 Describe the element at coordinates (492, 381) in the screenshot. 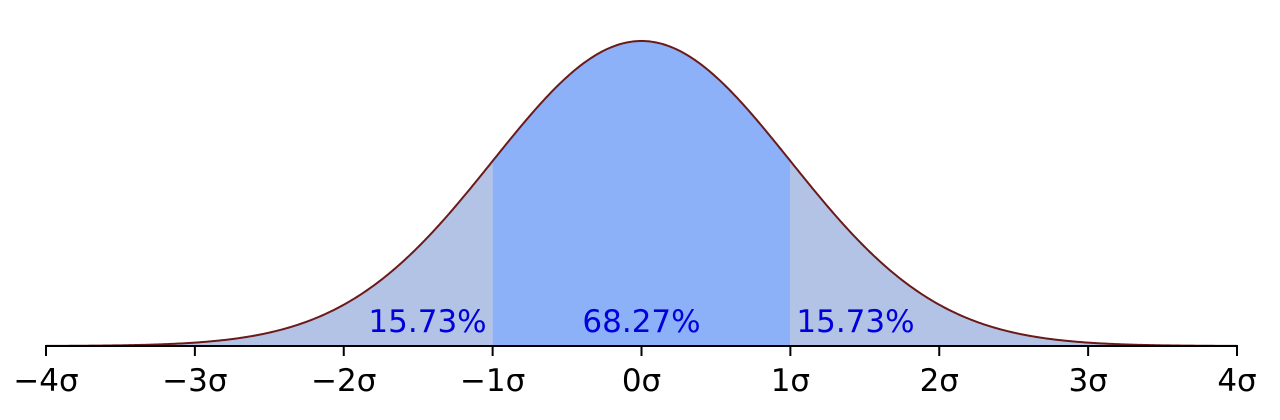

I see `tick-label: −1σ` at that location.